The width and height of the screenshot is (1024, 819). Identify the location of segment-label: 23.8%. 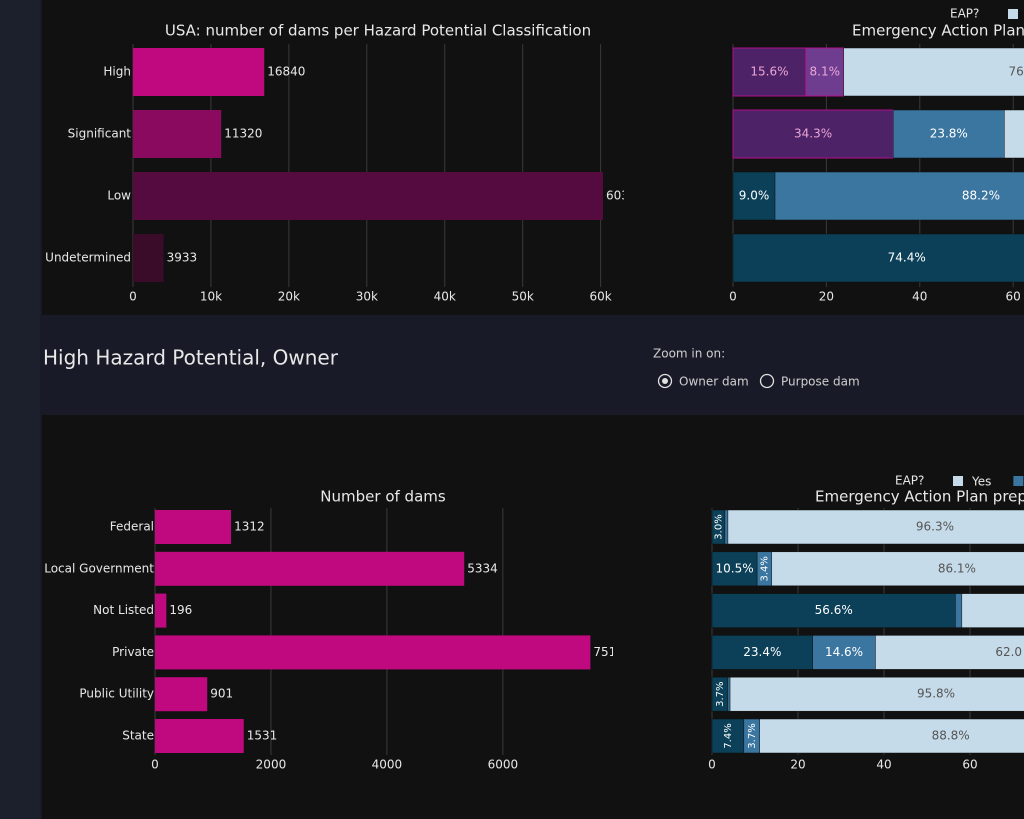
(949, 134).